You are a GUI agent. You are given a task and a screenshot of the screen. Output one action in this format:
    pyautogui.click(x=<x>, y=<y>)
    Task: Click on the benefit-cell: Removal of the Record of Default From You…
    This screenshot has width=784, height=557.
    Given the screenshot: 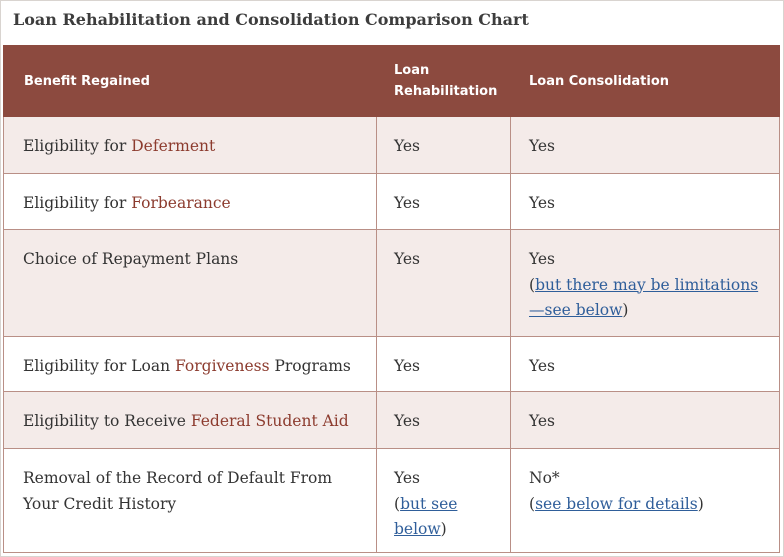 What is the action you would take?
    pyautogui.click(x=190, y=500)
    